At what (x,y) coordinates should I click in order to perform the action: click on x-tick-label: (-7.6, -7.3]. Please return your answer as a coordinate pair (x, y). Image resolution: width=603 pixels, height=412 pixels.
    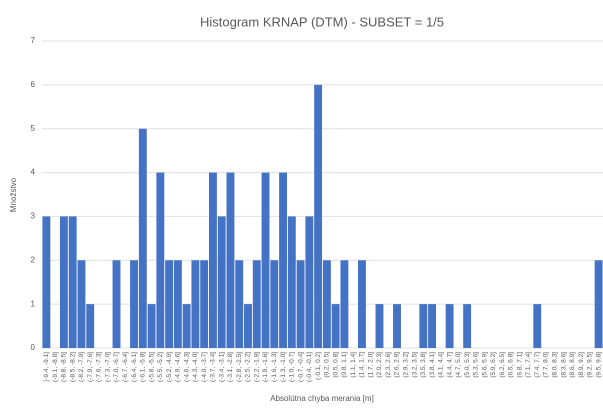
    Looking at the image, I should click on (99, 367).